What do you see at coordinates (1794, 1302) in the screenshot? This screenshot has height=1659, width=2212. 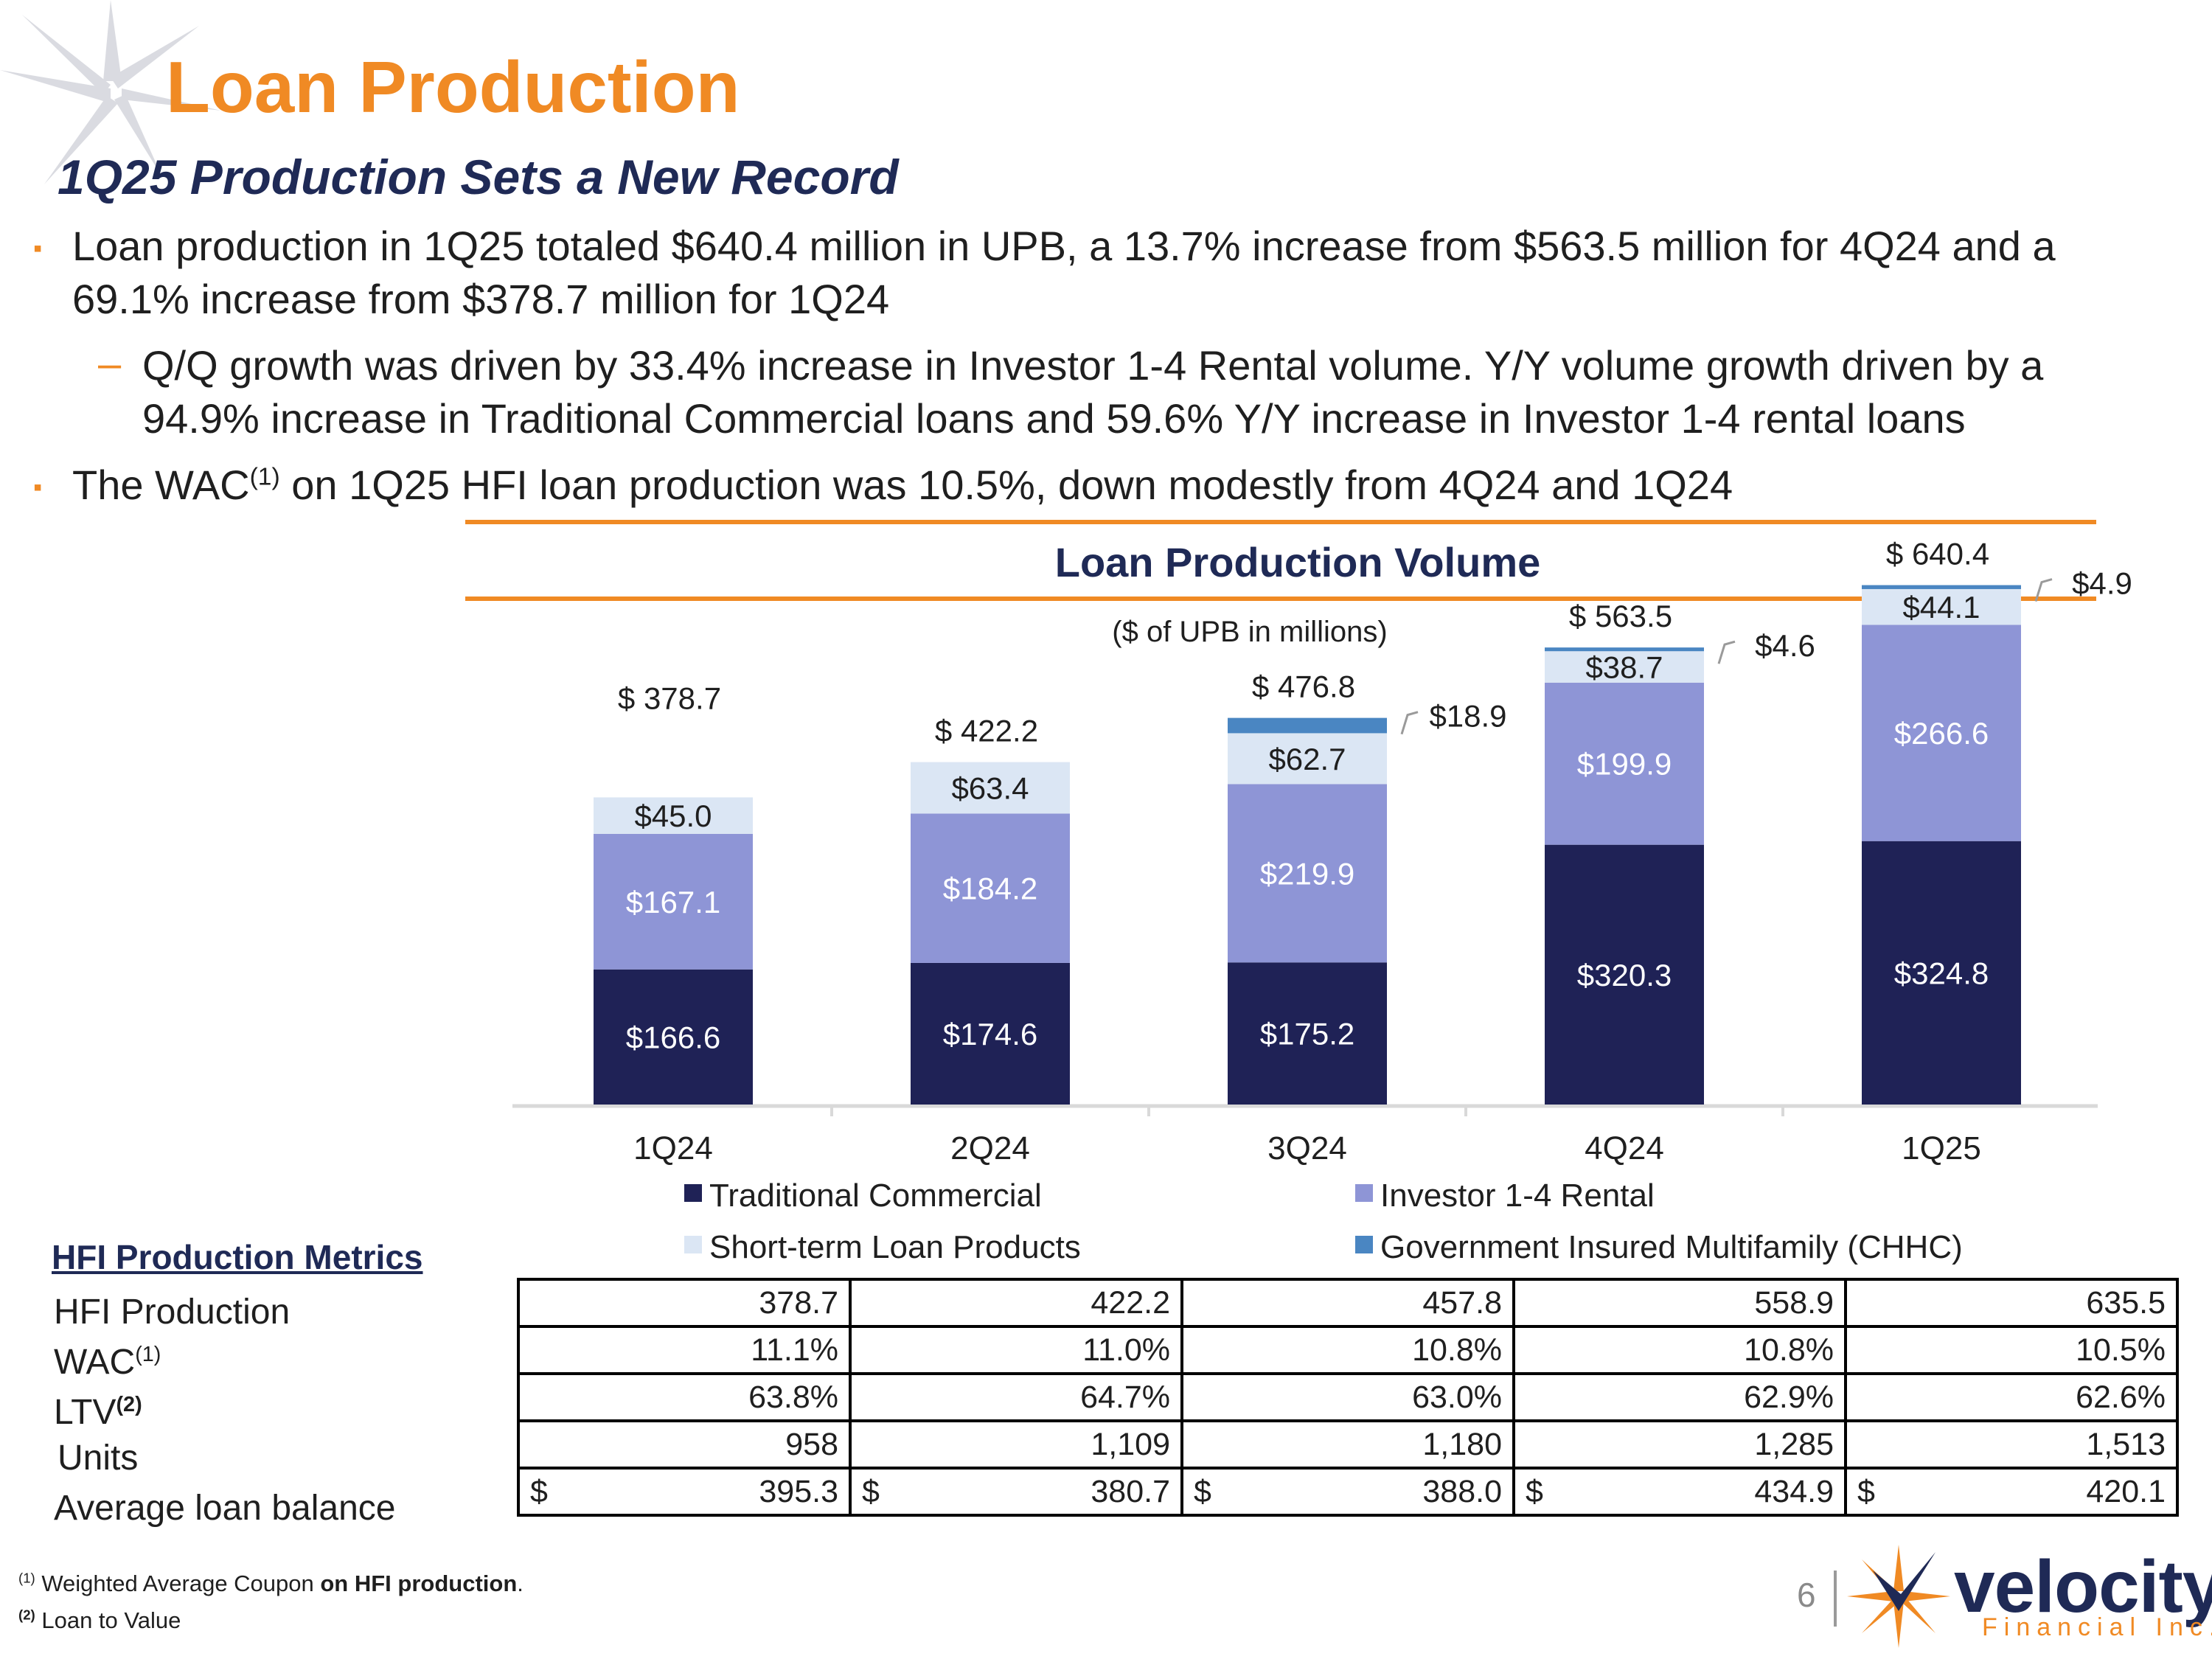 I see `metrics-cell-value: 558.9` at bounding box center [1794, 1302].